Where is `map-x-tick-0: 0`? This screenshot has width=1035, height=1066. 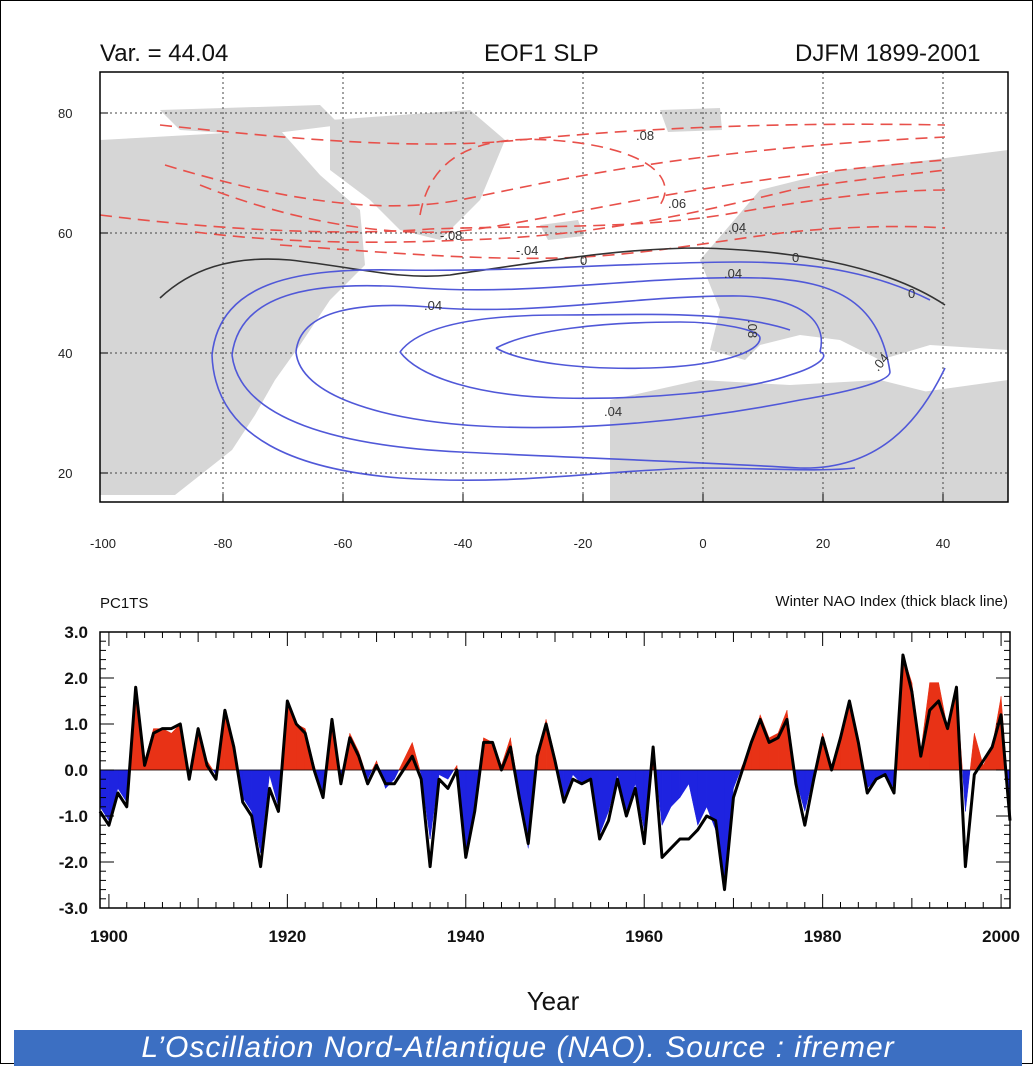 map-x-tick-0: 0 is located at coordinates (702, 543).